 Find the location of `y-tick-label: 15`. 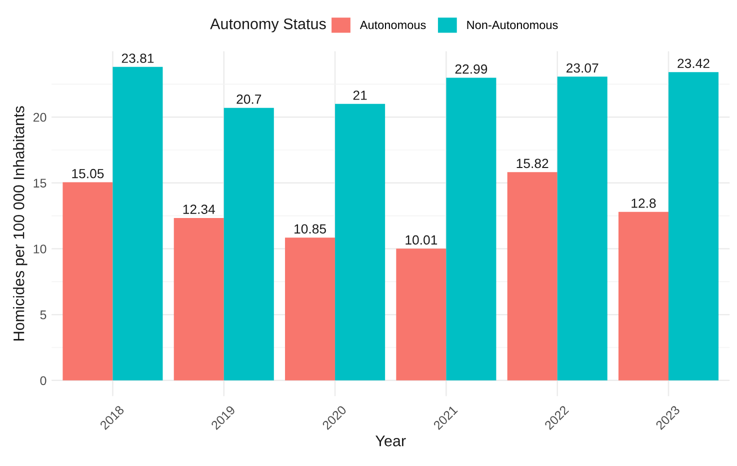

y-tick-label: 15 is located at coordinates (40, 183).